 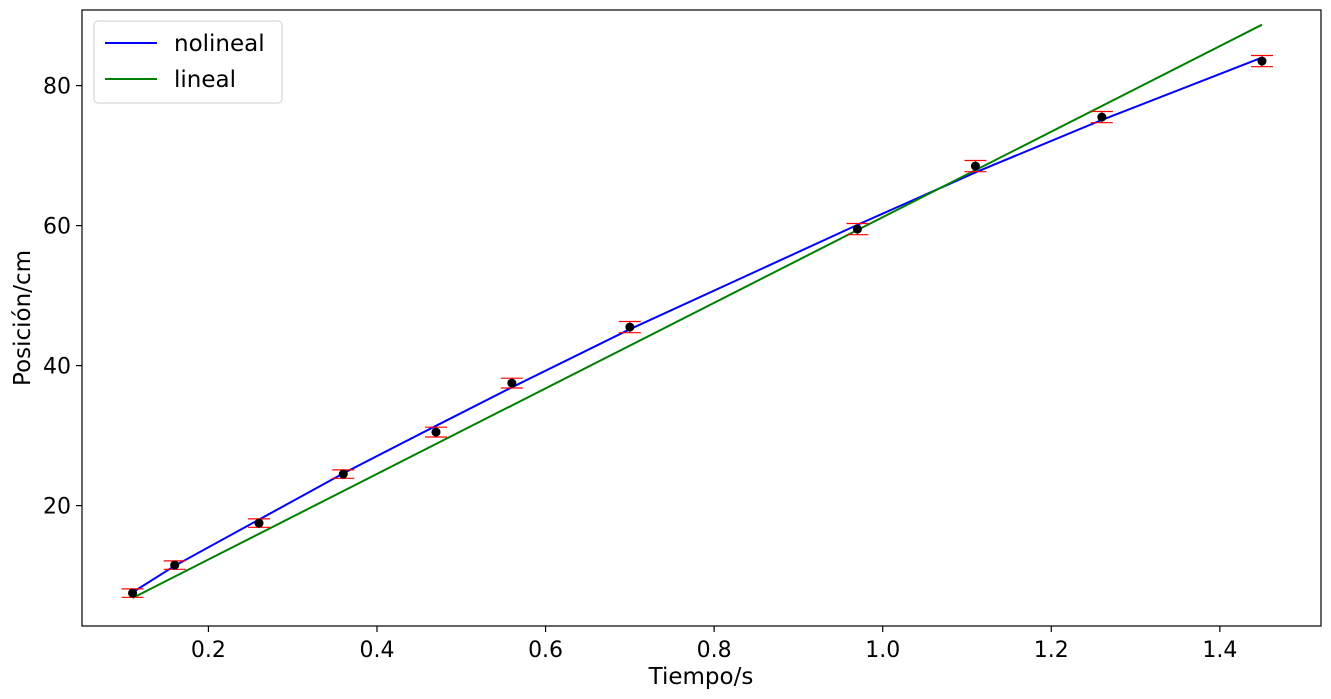 What do you see at coordinates (377, 650) in the screenshot?
I see `x-tick-label: 0.4` at bounding box center [377, 650].